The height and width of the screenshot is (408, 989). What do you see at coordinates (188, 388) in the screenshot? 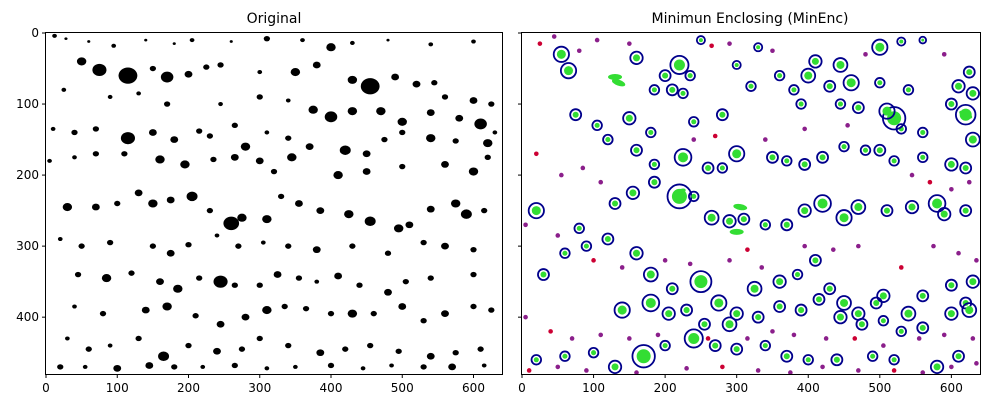
I see `x-tick-label: 200` at bounding box center [188, 388].